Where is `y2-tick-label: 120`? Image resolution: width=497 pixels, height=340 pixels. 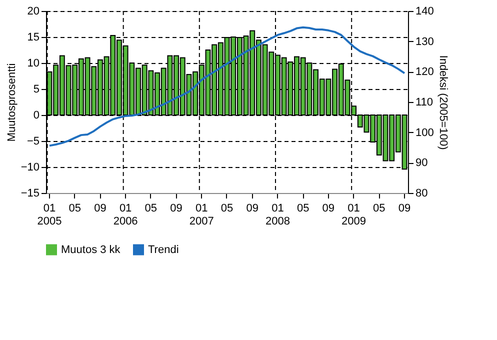
y2-tick-label: 120 is located at coordinates (425, 72).